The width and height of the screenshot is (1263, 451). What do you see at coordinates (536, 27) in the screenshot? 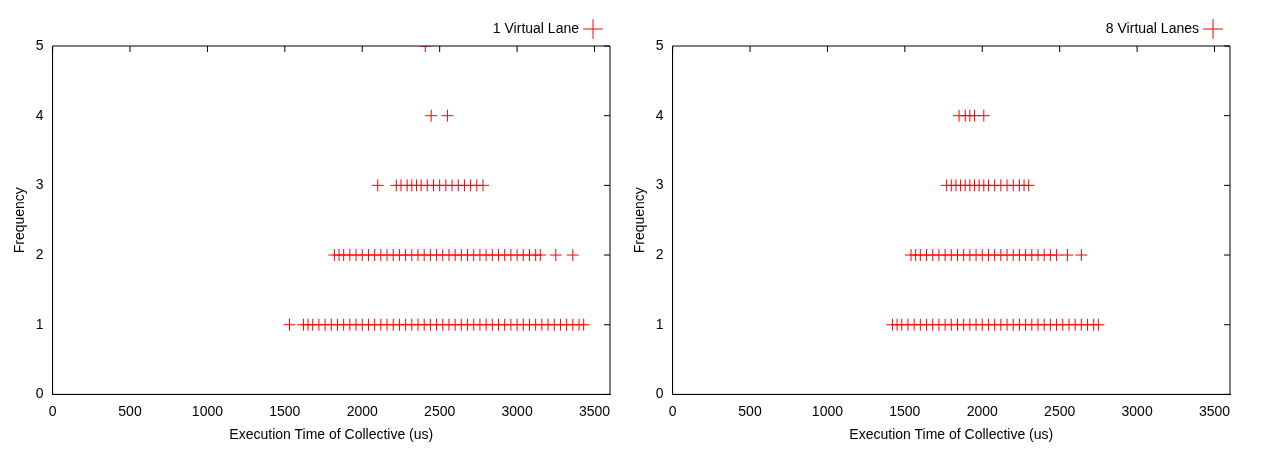
I see `legend-label: 1 Virtual Lane` at bounding box center [536, 27].